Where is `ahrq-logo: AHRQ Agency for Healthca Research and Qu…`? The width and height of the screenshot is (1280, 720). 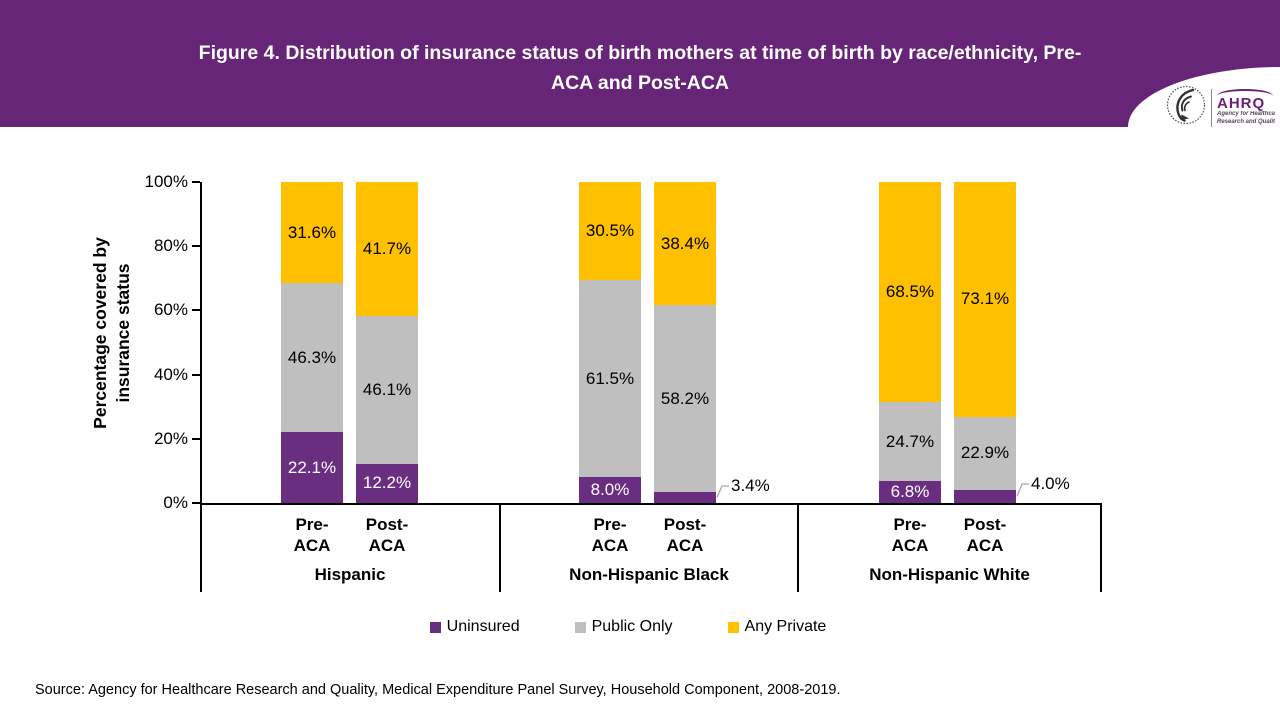
ahrq-logo: AHRQ Agency for Healthca Research and Qu… is located at coordinates (1220, 107).